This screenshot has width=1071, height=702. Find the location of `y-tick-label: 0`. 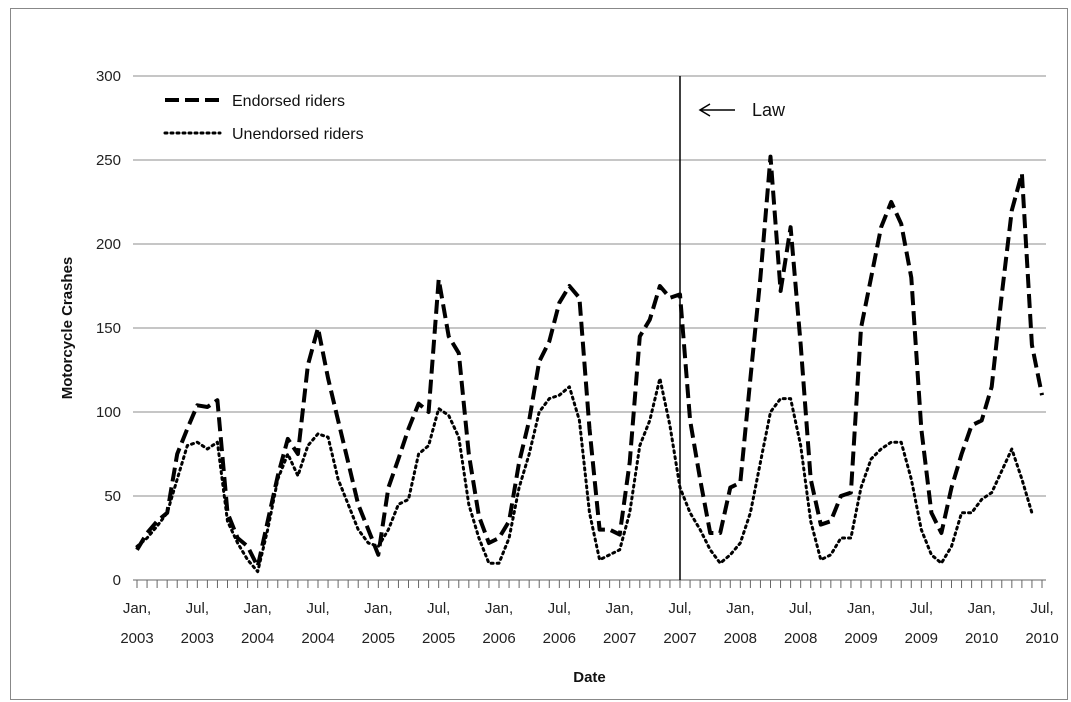

y-tick-label: 0 is located at coordinates (117, 580).